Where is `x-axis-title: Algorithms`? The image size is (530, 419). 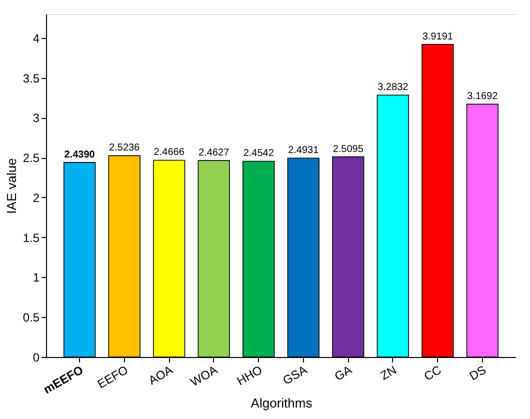
x-axis-title: Algorithms is located at coordinates (281, 403).